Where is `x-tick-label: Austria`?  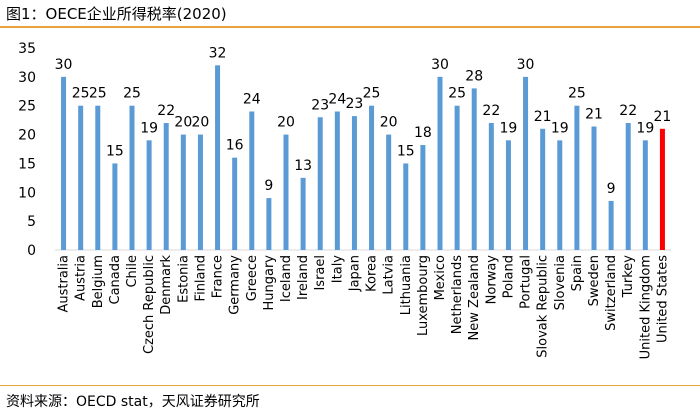
x-tick-label: Austria is located at coordinates (81, 278).